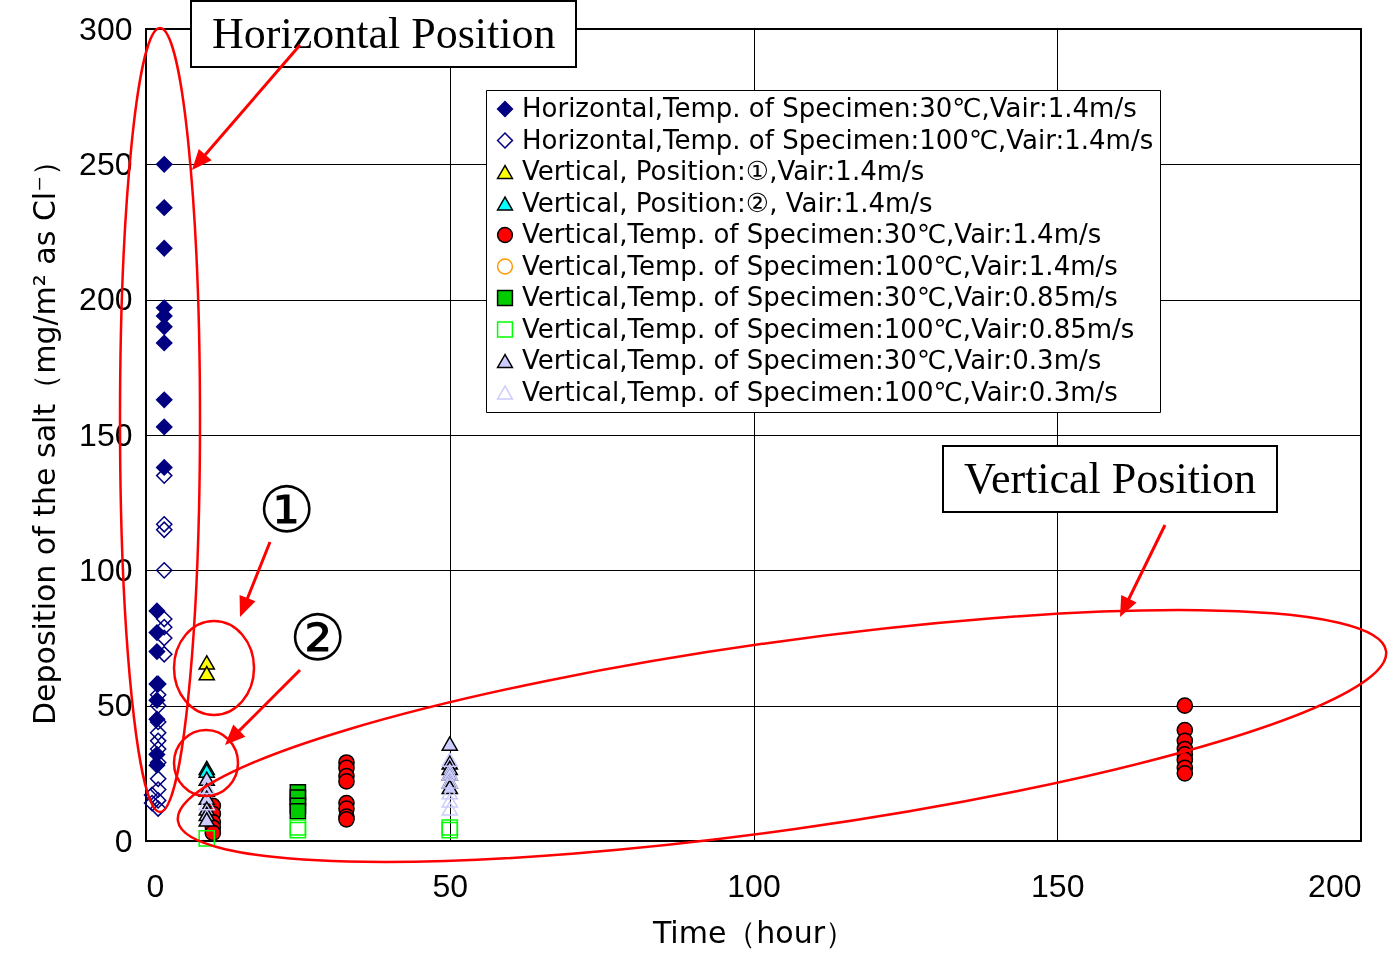  What do you see at coordinates (820, 297) in the screenshot?
I see `legend-label: Vertical,Temp. of Specimen:30℃,Vair:0.85m/s` at bounding box center [820, 297].